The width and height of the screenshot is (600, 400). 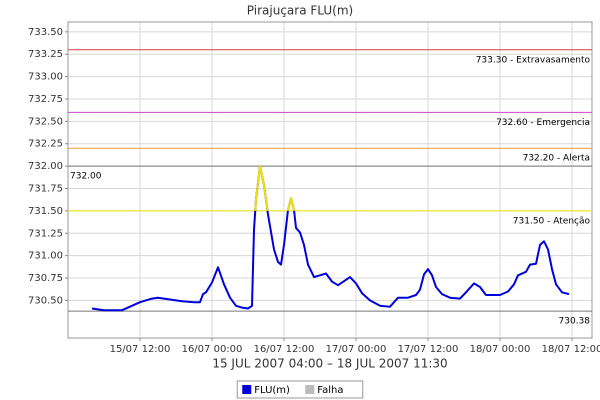 What do you see at coordinates (45, 121) in the screenshot?
I see `y-tick-label: 732.50` at bounding box center [45, 121].